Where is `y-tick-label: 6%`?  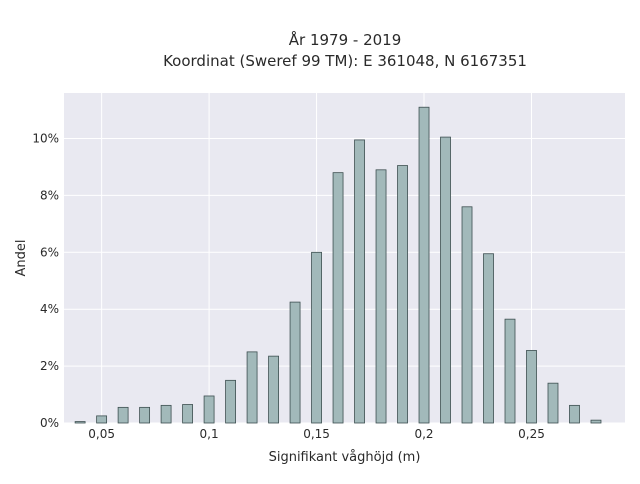
y-tick-label: 6% is located at coordinates (49, 252).